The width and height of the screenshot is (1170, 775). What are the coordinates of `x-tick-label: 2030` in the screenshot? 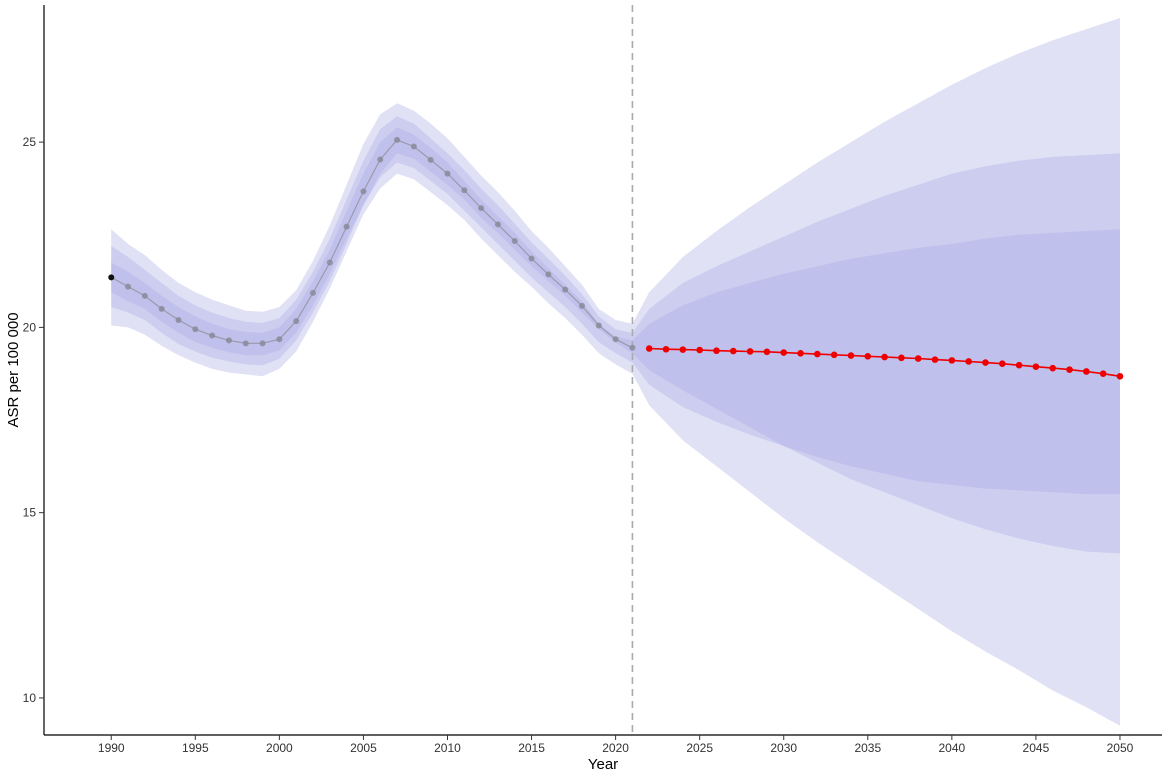 It's located at (783, 748).